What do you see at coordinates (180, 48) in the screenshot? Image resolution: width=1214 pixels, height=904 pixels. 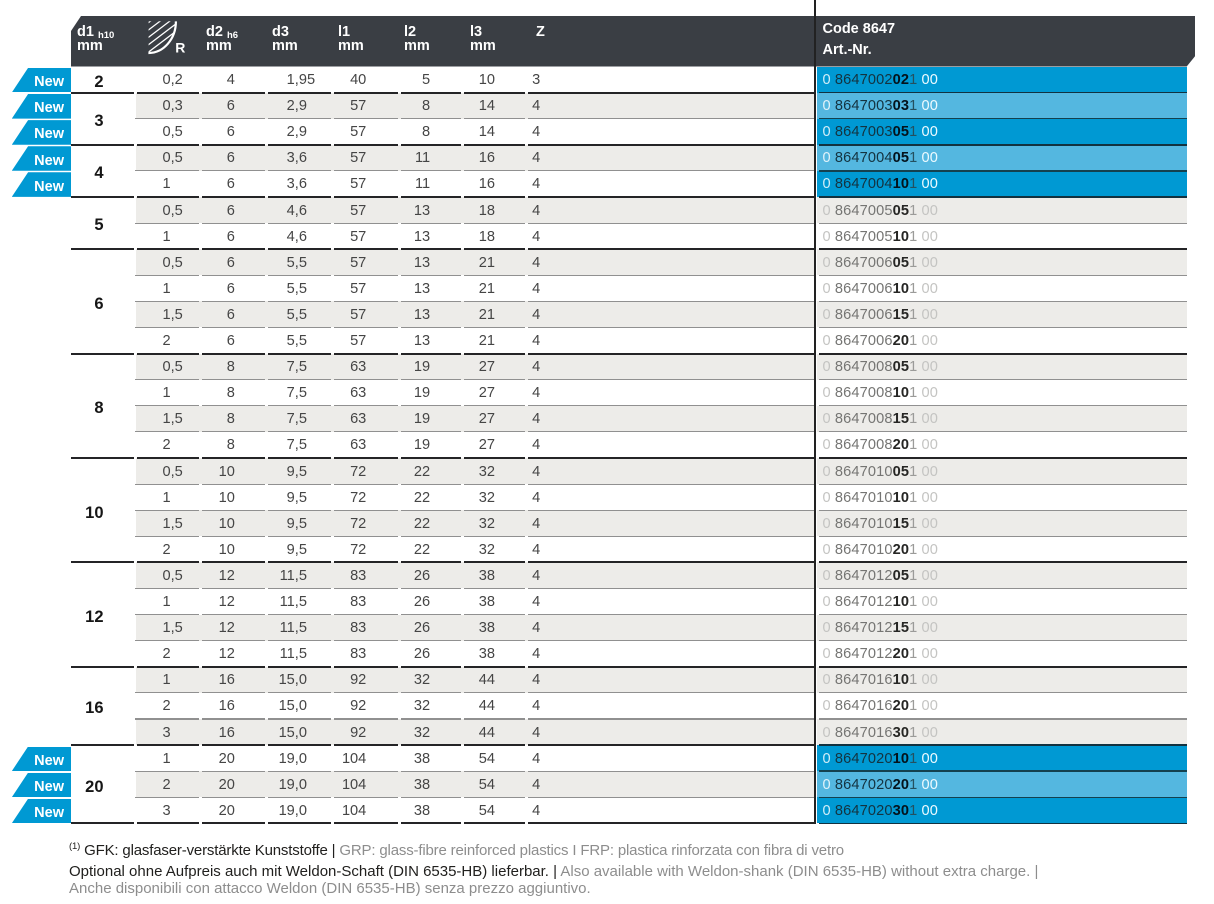 I see `svg-text: R` at bounding box center [180, 48].